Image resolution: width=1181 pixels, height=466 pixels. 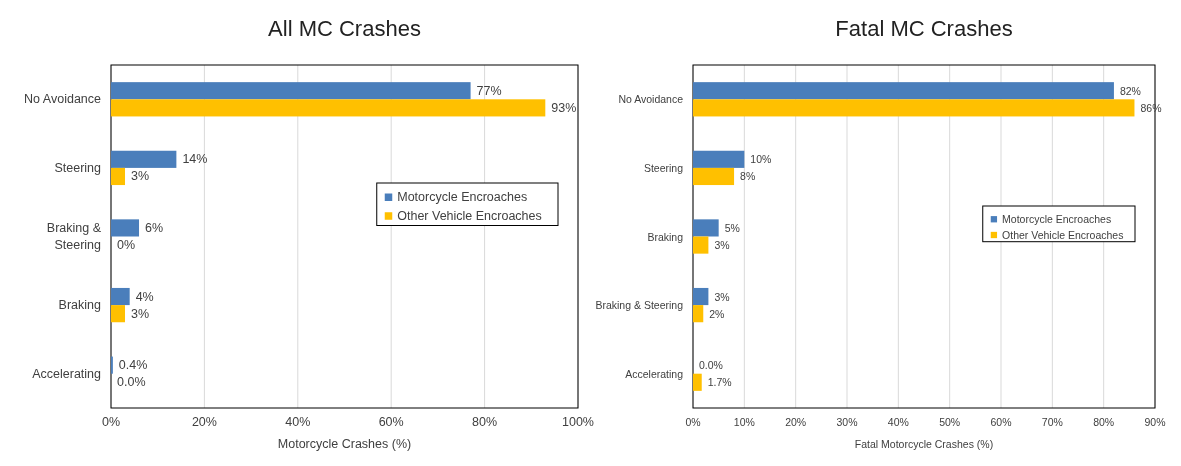 I want to click on data-label: 8%, so click(x=748, y=176).